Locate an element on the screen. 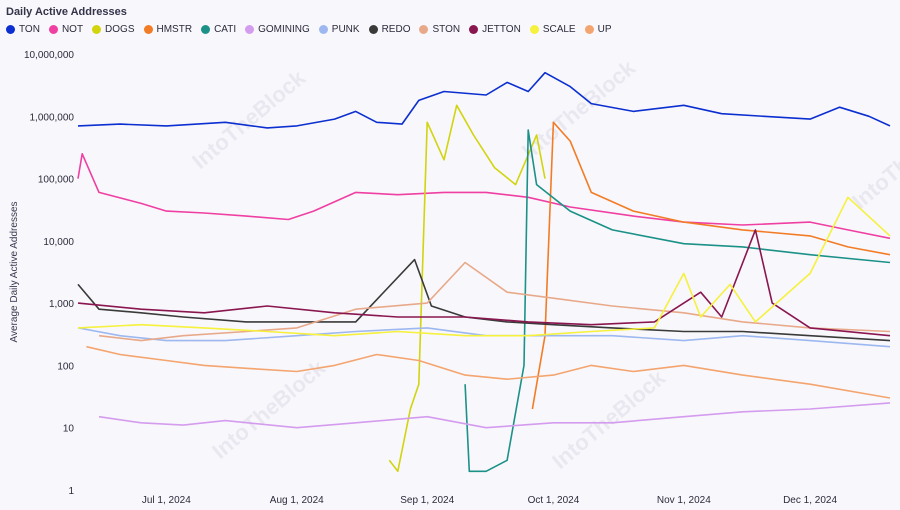 This screenshot has width=900, height=510. y-tick-label: 1 is located at coordinates (71, 491).